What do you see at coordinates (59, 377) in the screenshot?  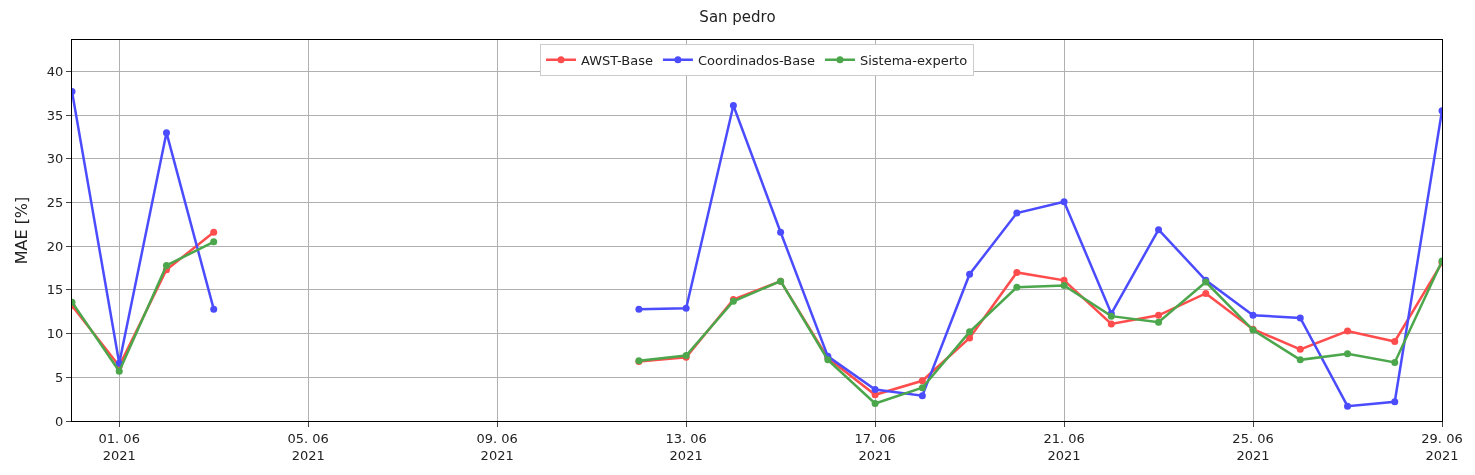 I see `y-tick-label: 5` at bounding box center [59, 377].